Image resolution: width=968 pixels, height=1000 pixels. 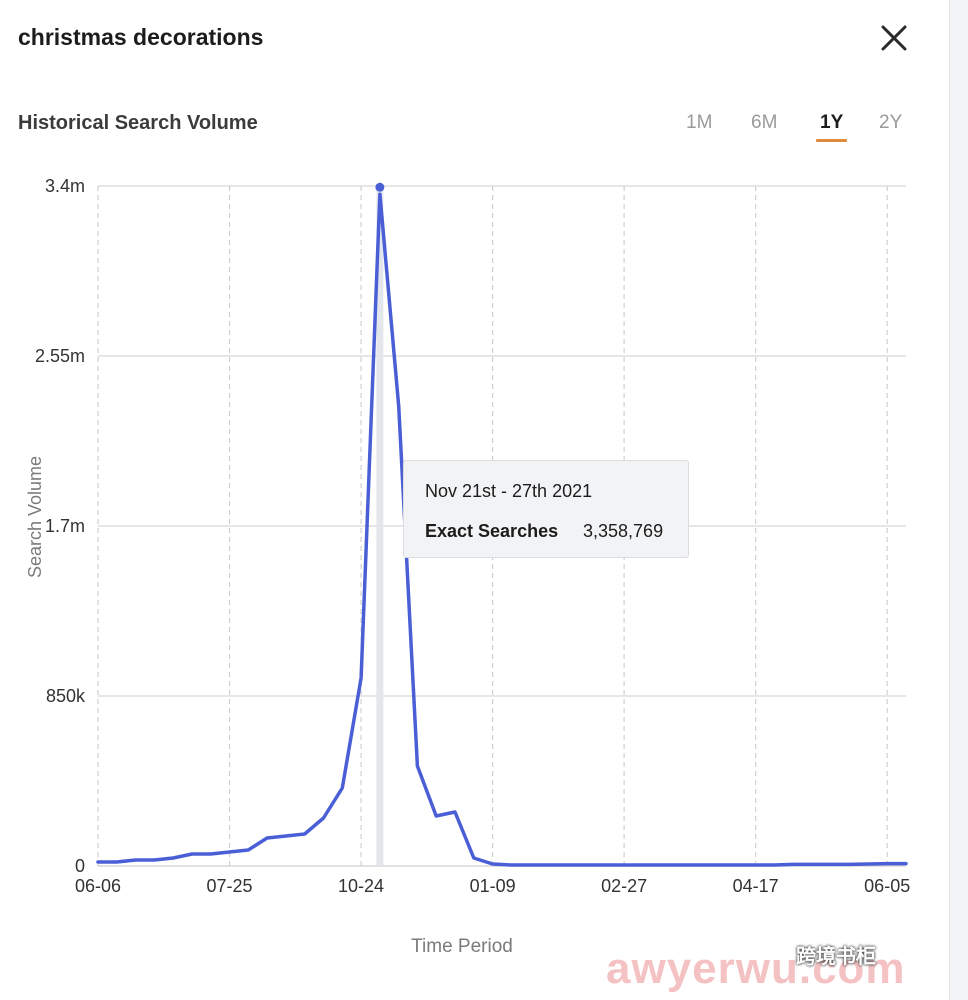 What do you see at coordinates (492, 531) in the screenshot?
I see `tooltip-label: Exact Searches` at bounding box center [492, 531].